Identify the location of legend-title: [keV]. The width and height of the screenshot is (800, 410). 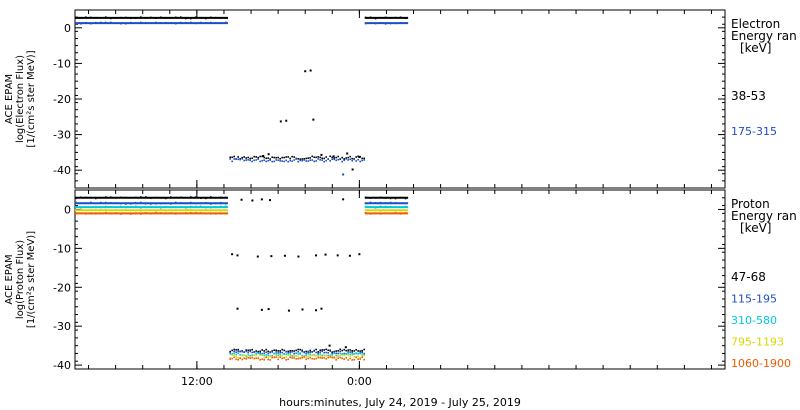
(755, 228).